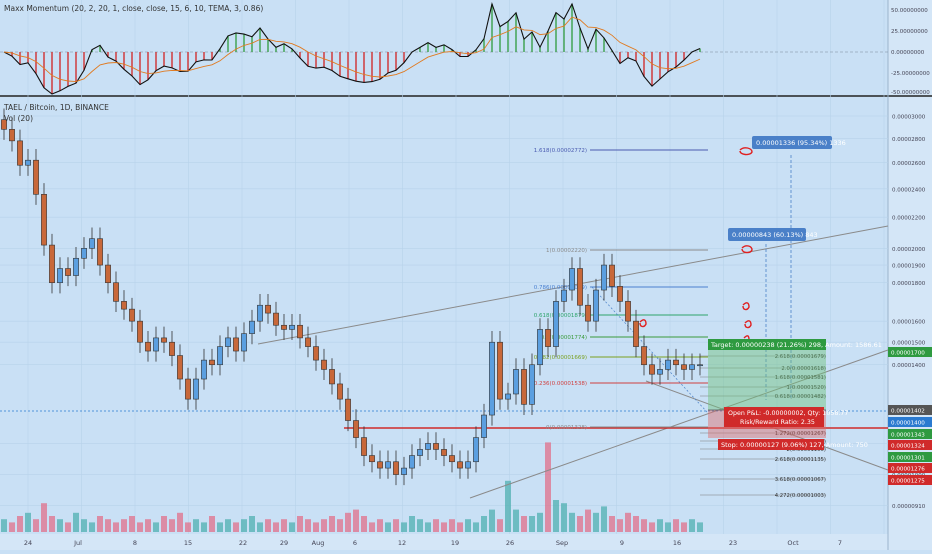 The image size is (932, 554). What do you see at coordinates (767, 234) in the screenshot?
I see `mid-projection-box` at bounding box center [767, 234].